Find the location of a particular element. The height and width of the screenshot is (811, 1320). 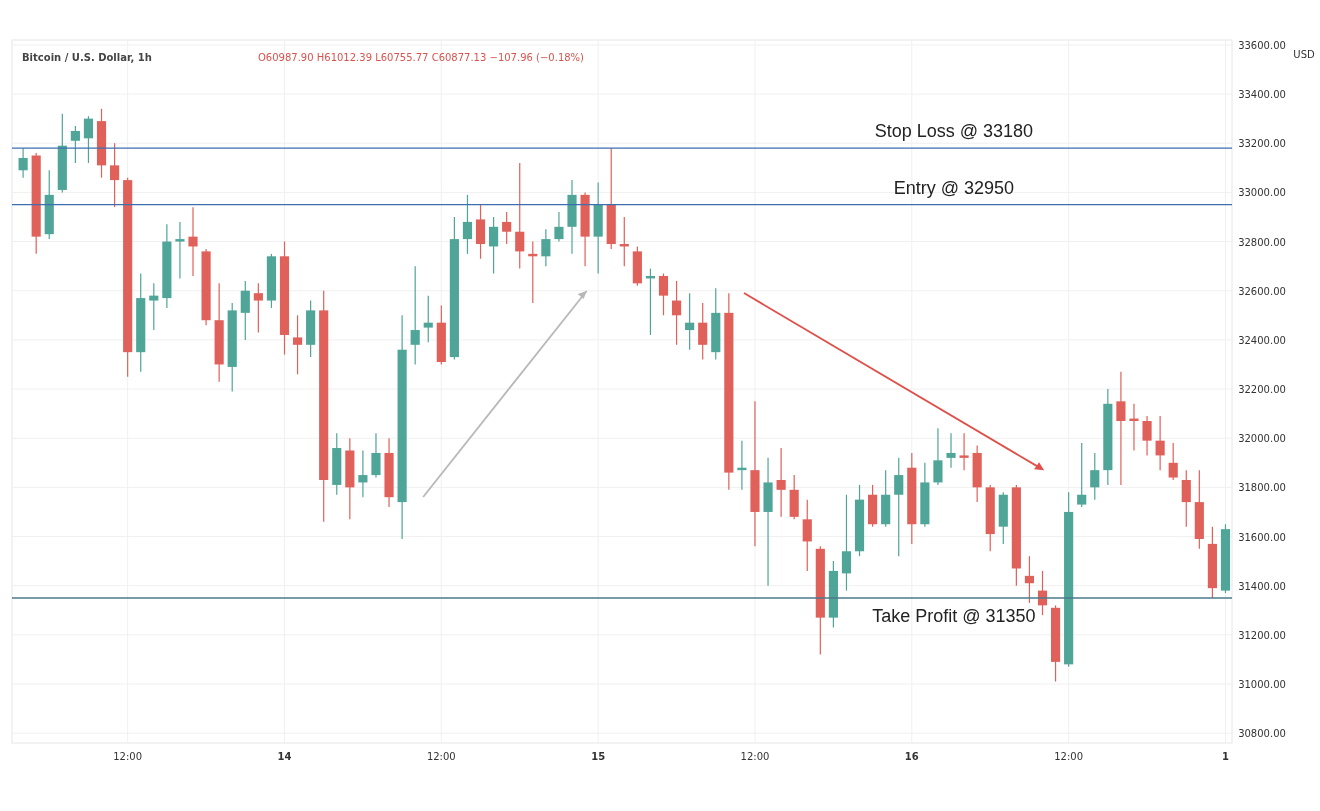

y-tick-label: 31600.00 is located at coordinates (1262, 537).